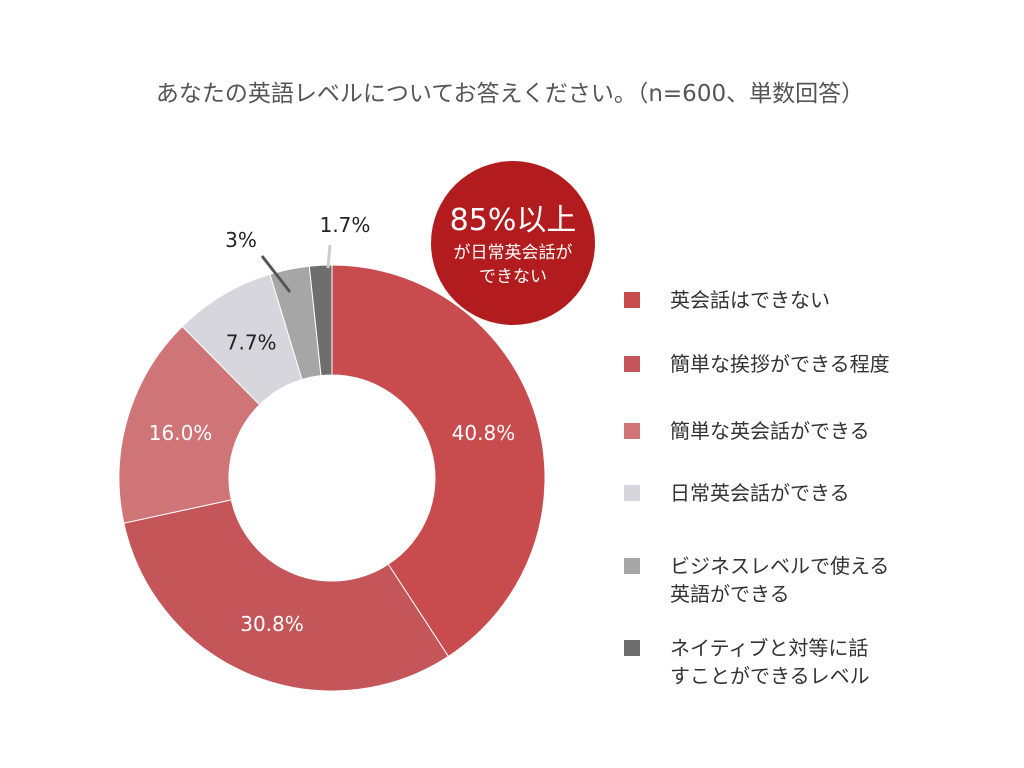 The height and width of the screenshot is (768, 1024). What do you see at coordinates (750, 300) in the screenshot?
I see `legend-label-1-line-1: 英会話はできない` at bounding box center [750, 300].